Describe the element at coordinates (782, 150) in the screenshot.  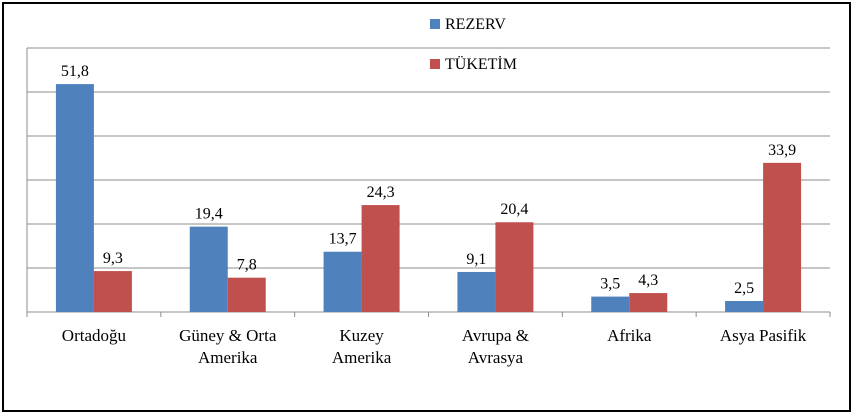
I see `data-label: 33,9` at that location.